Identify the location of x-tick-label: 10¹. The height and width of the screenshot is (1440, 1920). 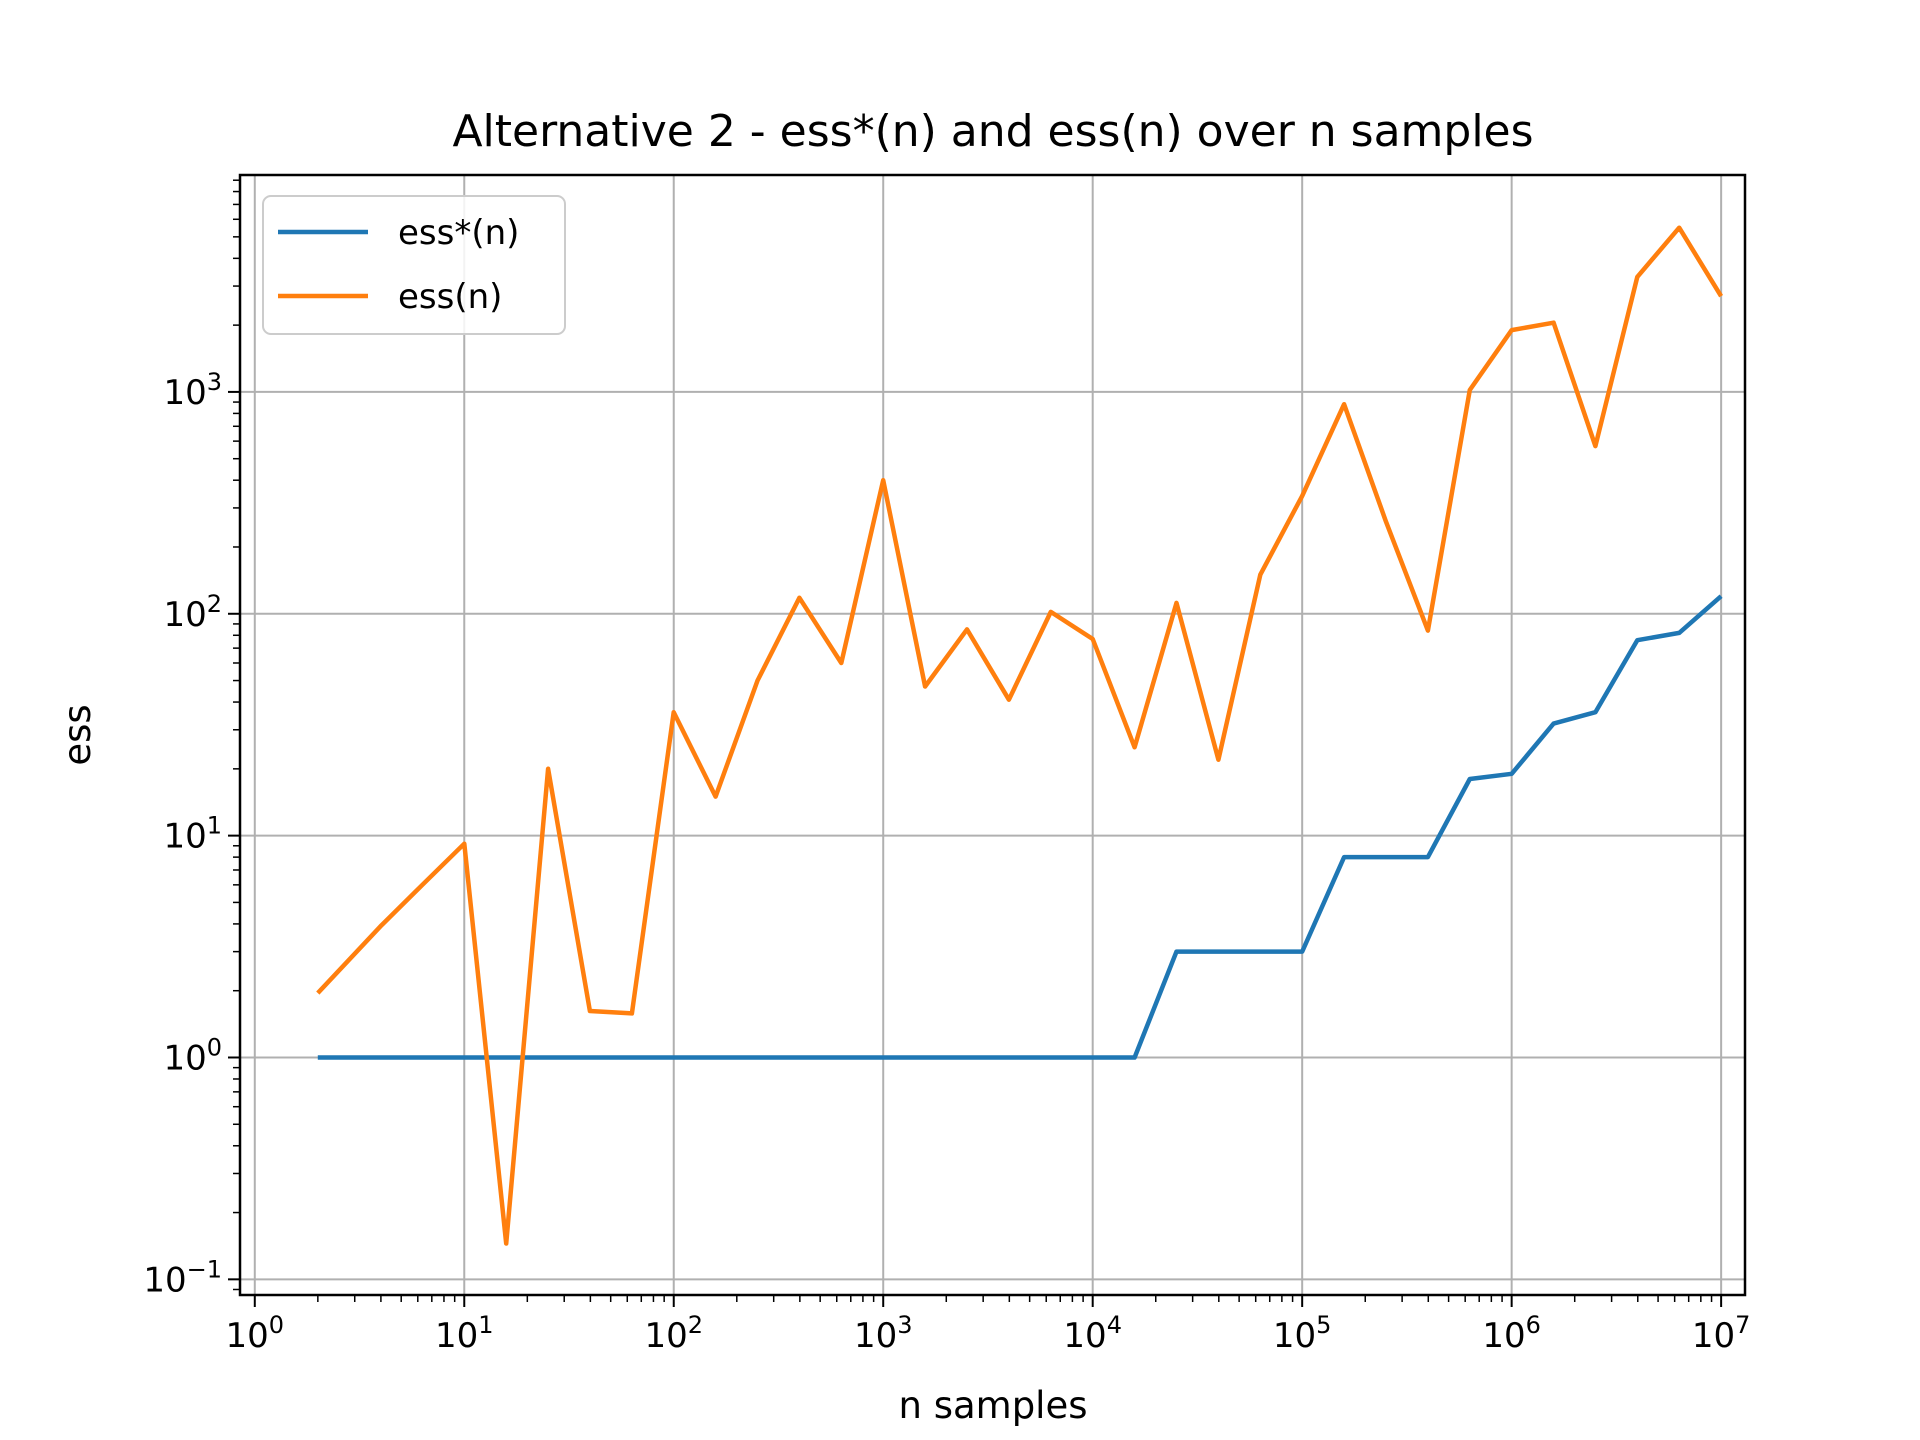
(464, 1333).